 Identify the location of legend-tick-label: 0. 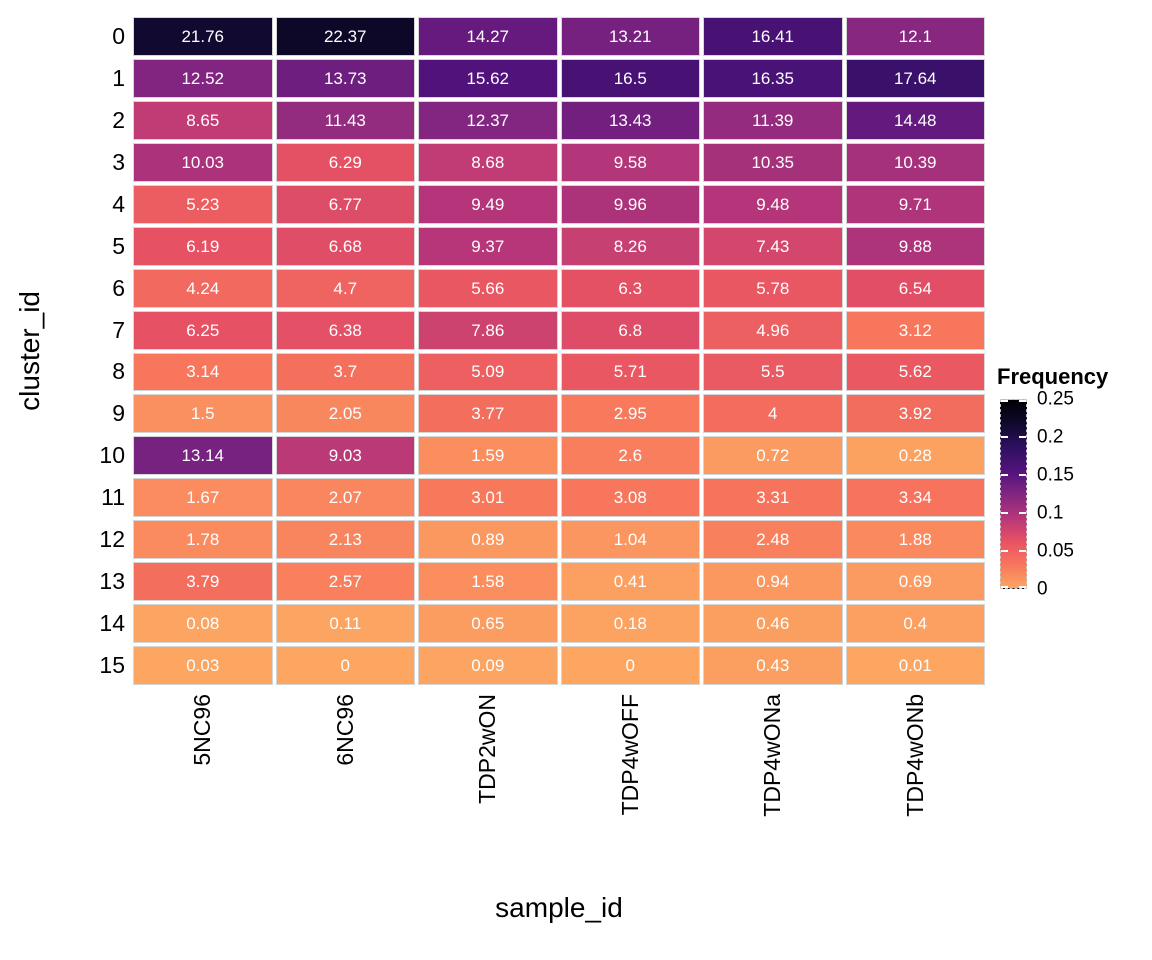
(1042, 589).